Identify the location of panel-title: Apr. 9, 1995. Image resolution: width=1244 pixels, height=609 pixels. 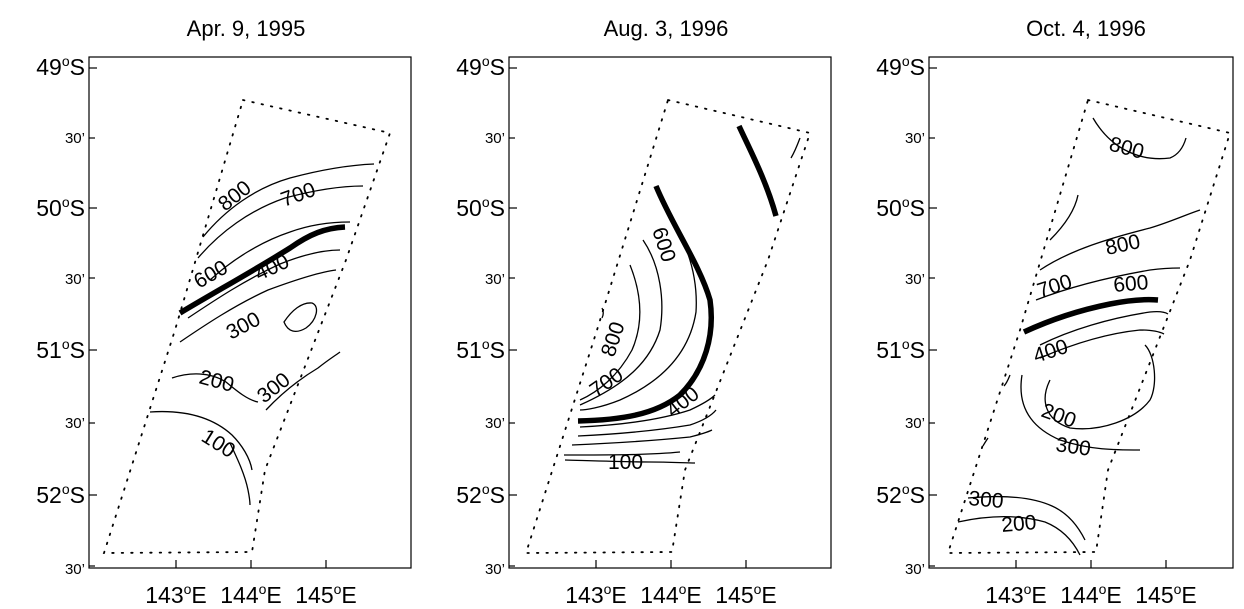
(246, 28).